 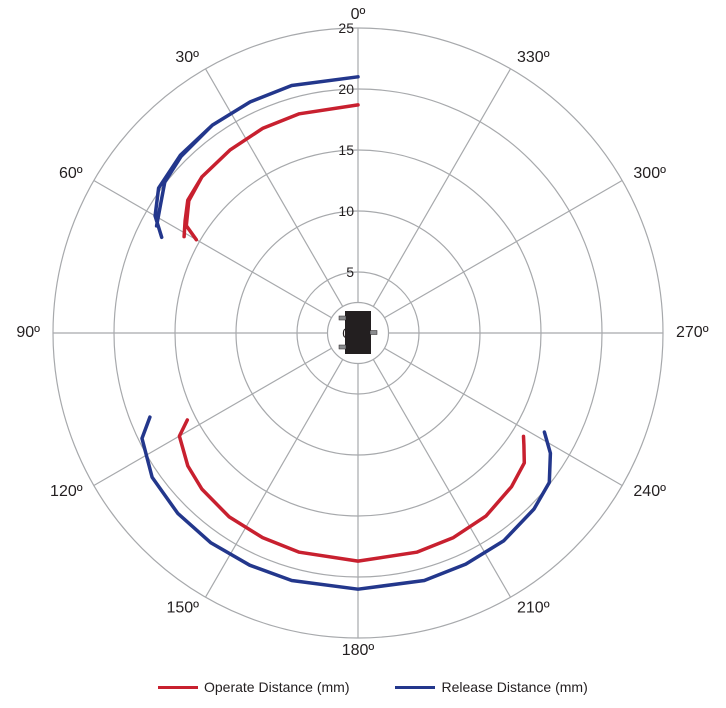 I want to click on angle-label-6: 180º, so click(x=358, y=650).